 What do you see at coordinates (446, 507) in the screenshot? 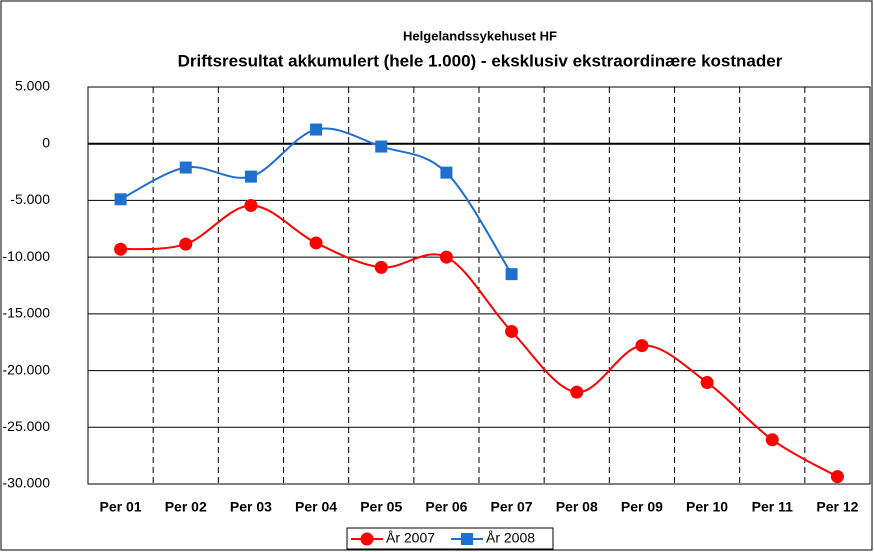
I see `x-tick-label: Per 06` at bounding box center [446, 507].